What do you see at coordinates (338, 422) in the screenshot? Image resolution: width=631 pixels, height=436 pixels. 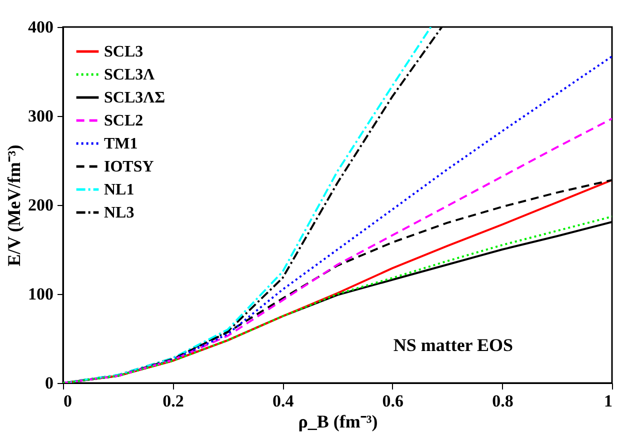 I see `x-axis-title: ρ_B (fm⁻³)` at bounding box center [338, 422].